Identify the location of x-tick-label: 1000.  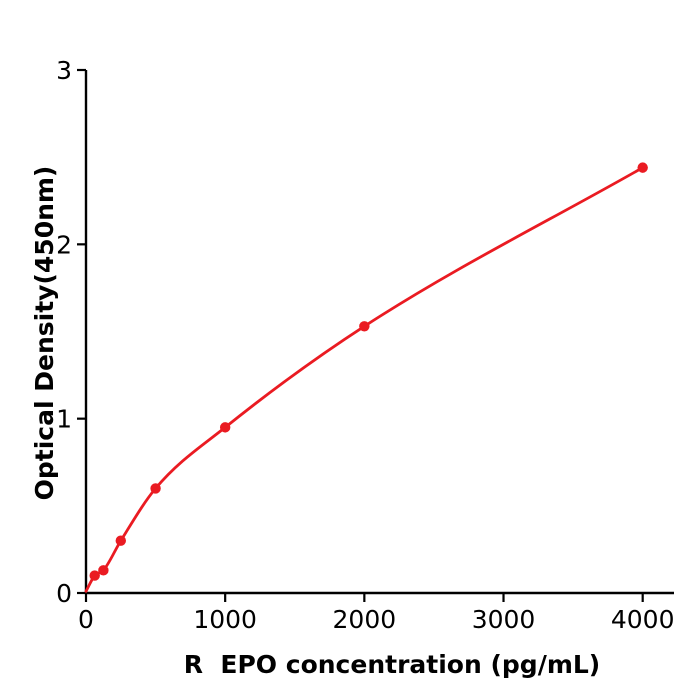
(225, 619).